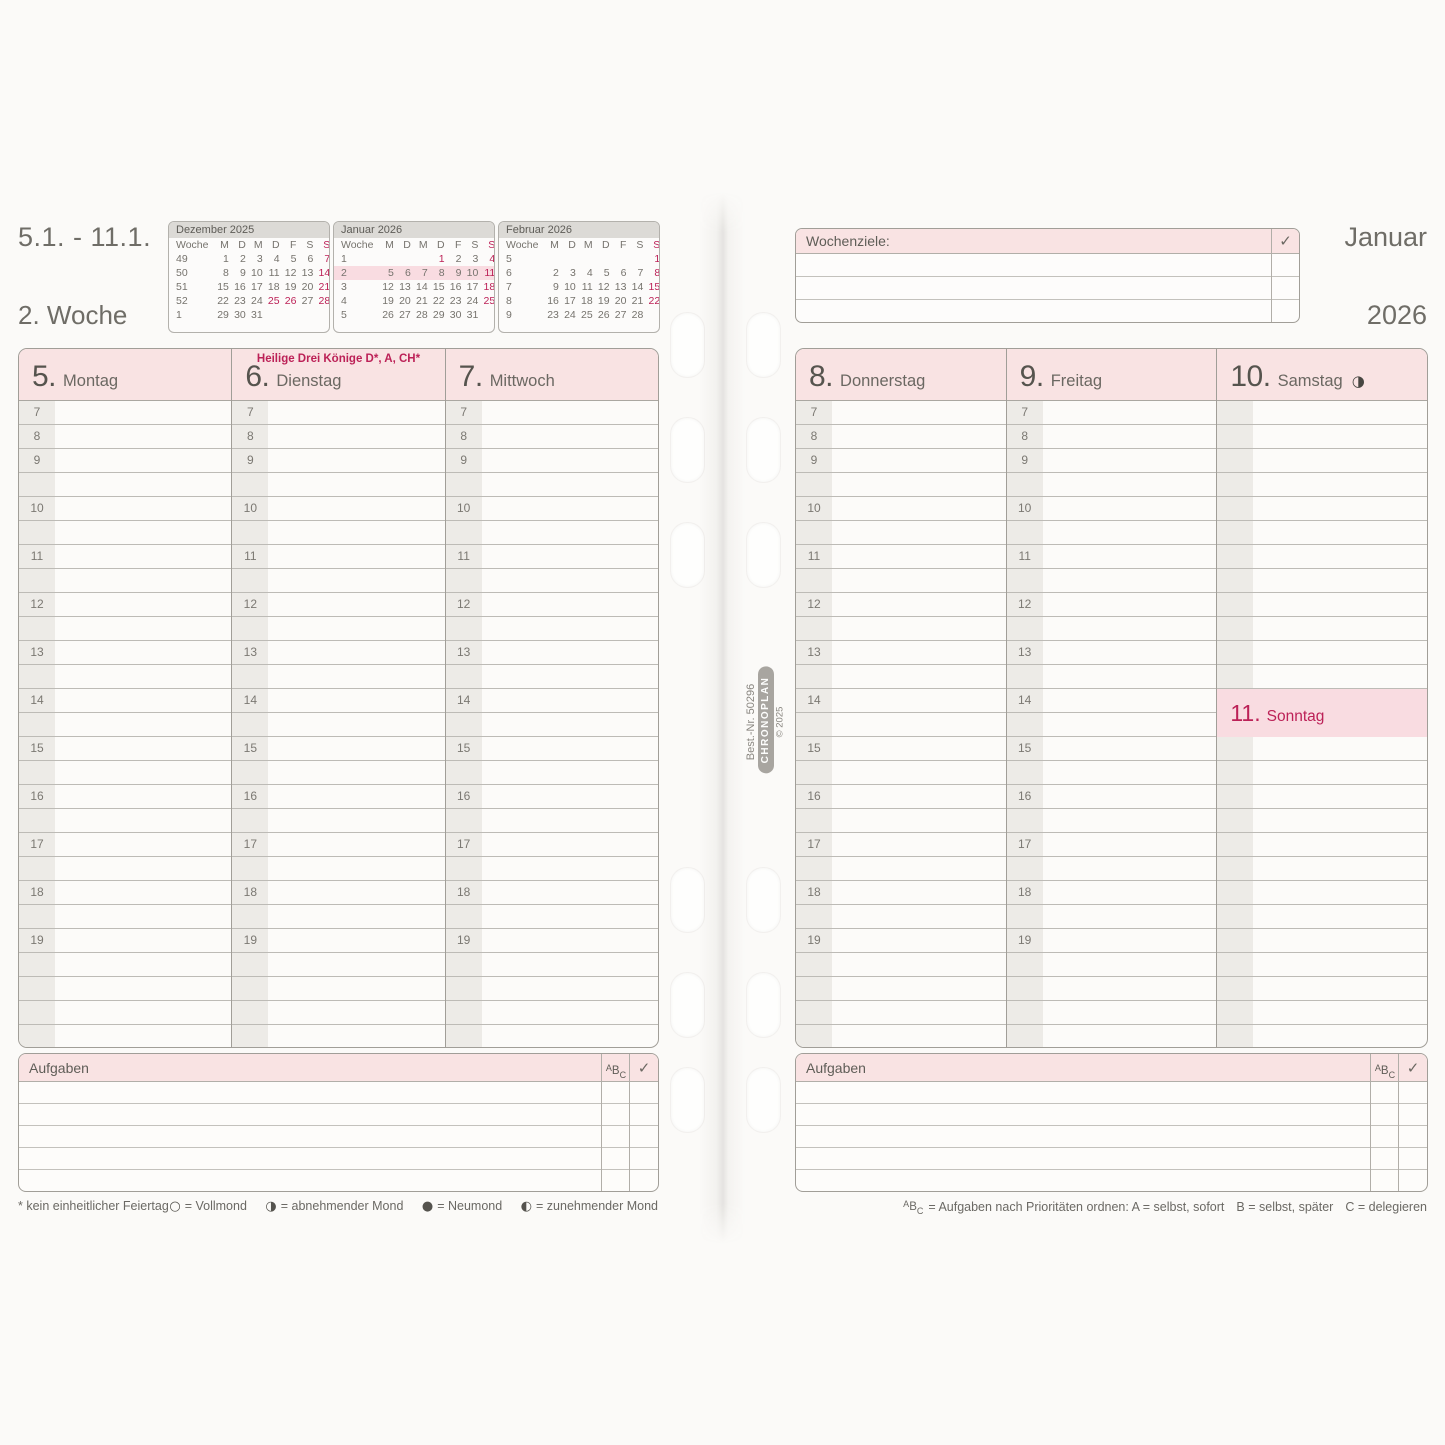 This screenshot has height=1445, width=1445. Describe the element at coordinates (1398, 1122) in the screenshot. I see `column-divider` at that location.